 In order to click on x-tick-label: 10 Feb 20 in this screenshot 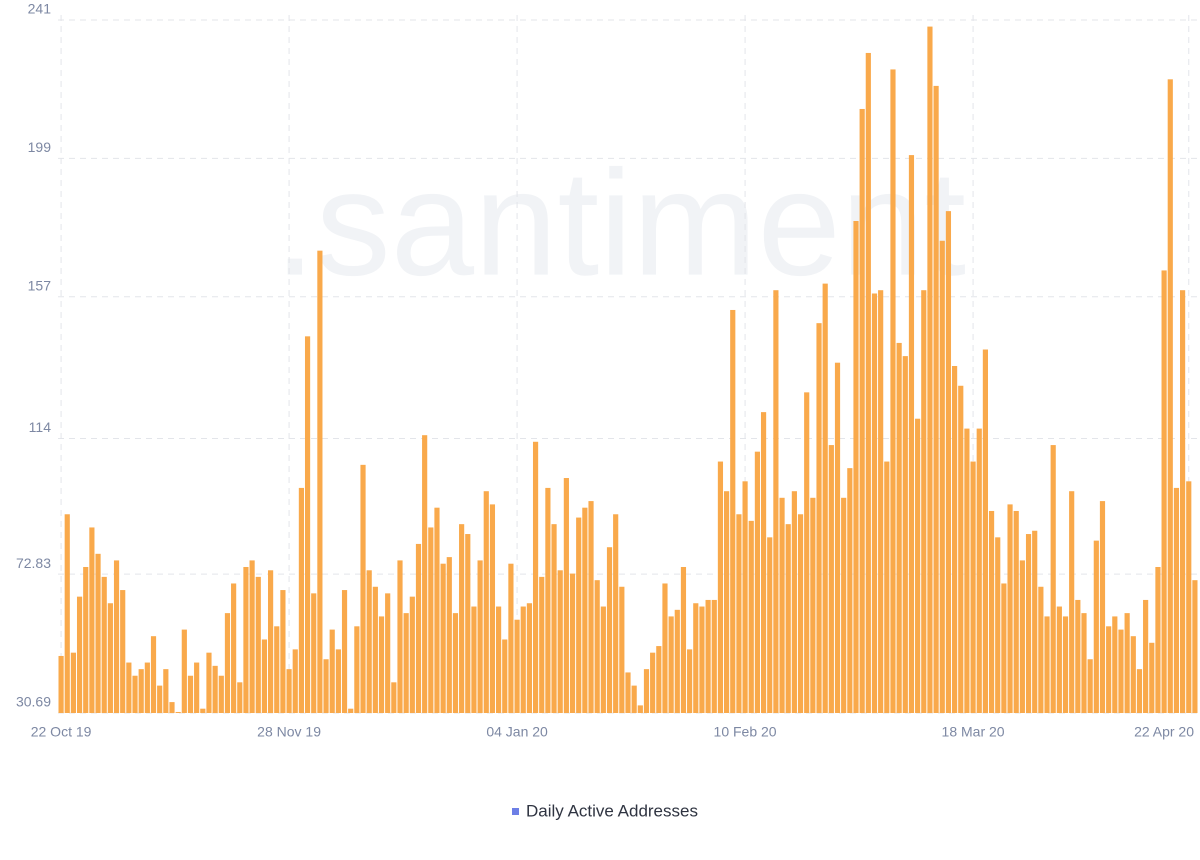, I will do `click(745, 732)`.